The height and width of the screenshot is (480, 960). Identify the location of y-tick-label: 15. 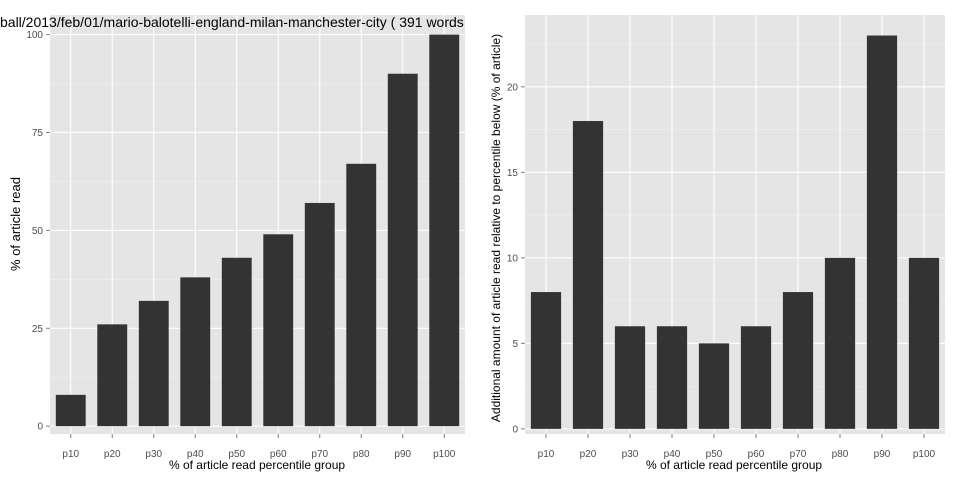
(513, 173).